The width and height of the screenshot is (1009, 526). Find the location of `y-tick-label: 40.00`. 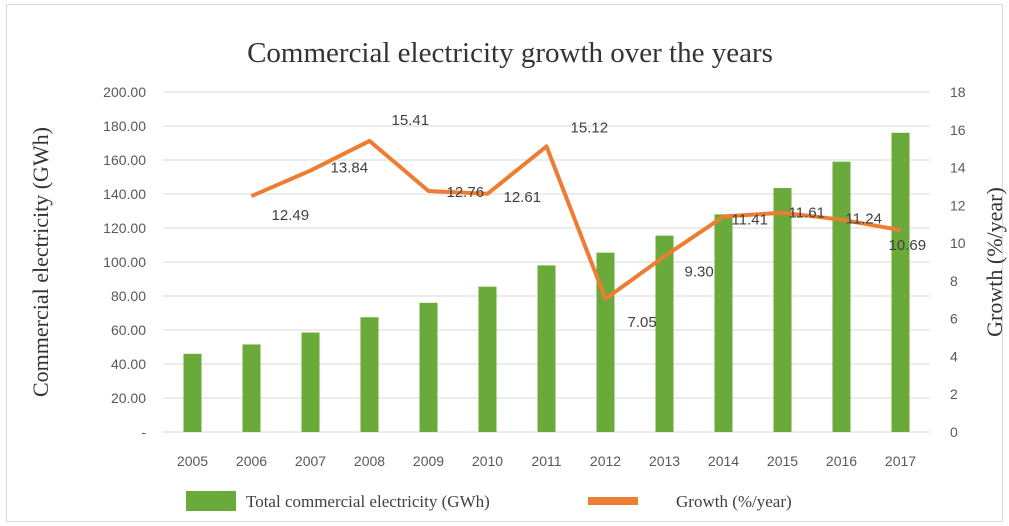

y-tick-label: 40.00 is located at coordinates (128, 364).